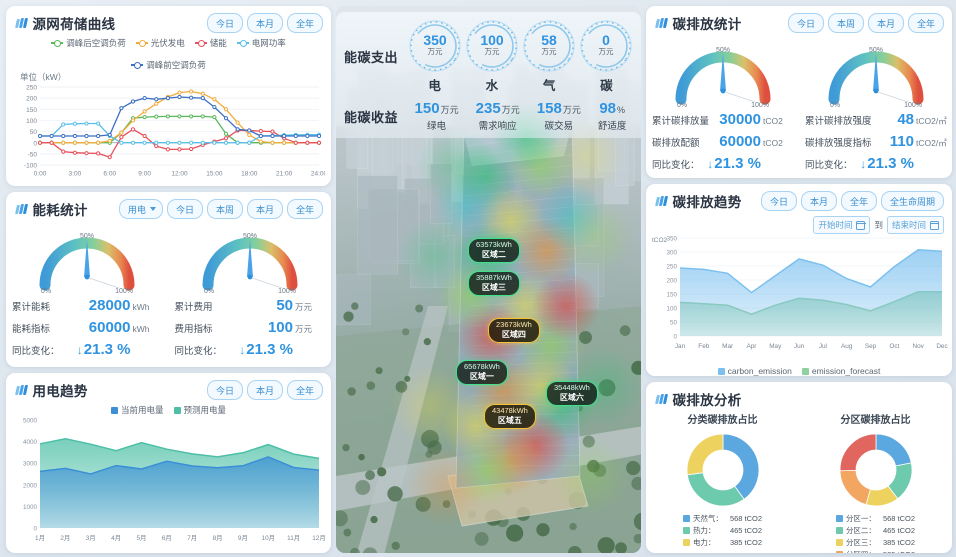 The image size is (956, 557). What do you see at coordinates (371, 117) in the screenshot?
I see `income-row-label: 能碳收益` at bounding box center [371, 117].